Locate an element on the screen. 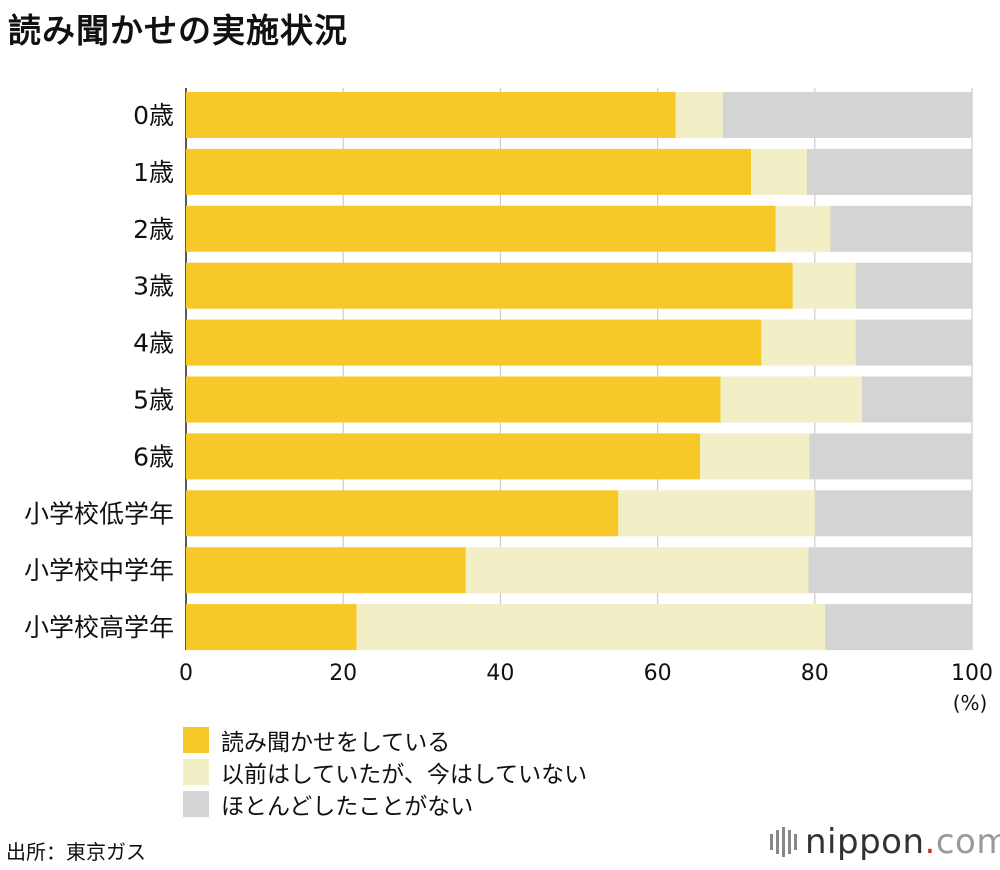 The height and width of the screenshot is (870, 1000). category-label-6: 6歳 is located at coordinates (153, 456).